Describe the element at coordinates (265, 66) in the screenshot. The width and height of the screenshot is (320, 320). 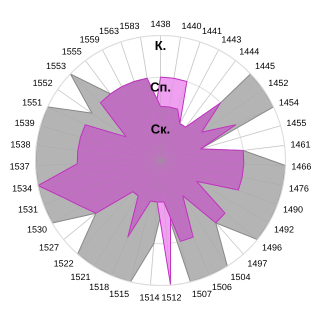
I see `spoke-label: 1445` at that location.